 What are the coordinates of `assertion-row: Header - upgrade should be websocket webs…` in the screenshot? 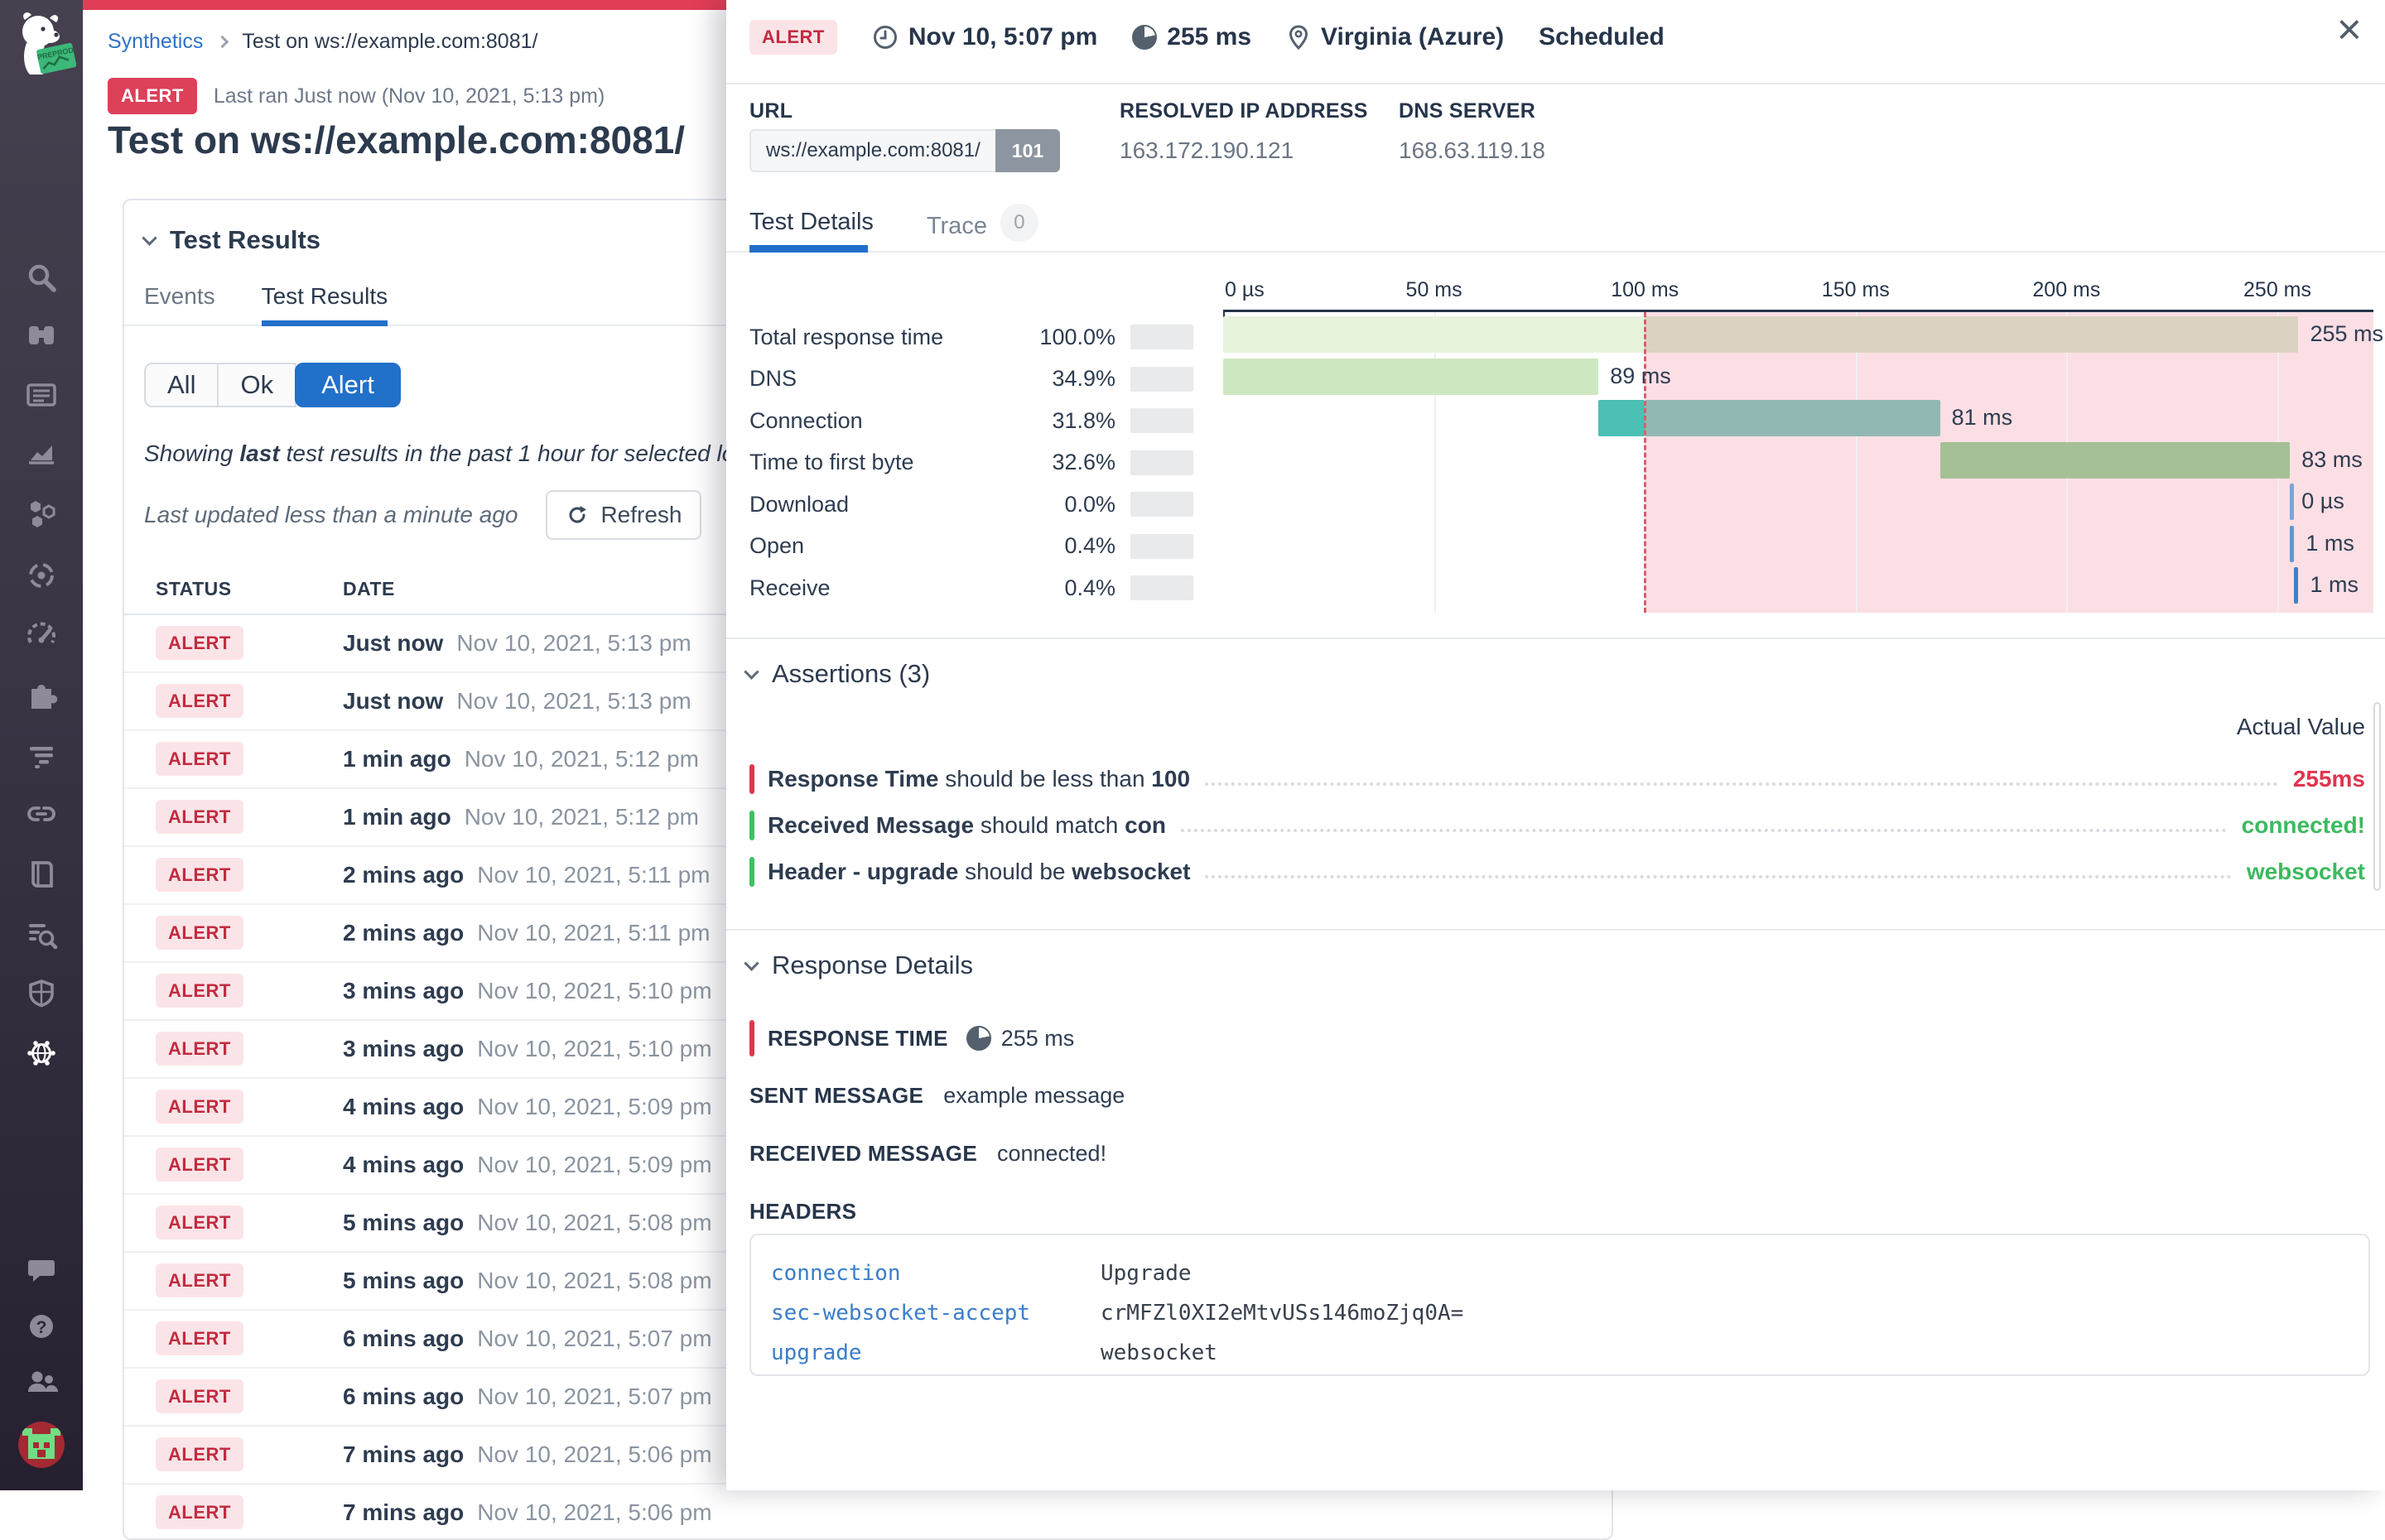 It's located at (1557, 872).